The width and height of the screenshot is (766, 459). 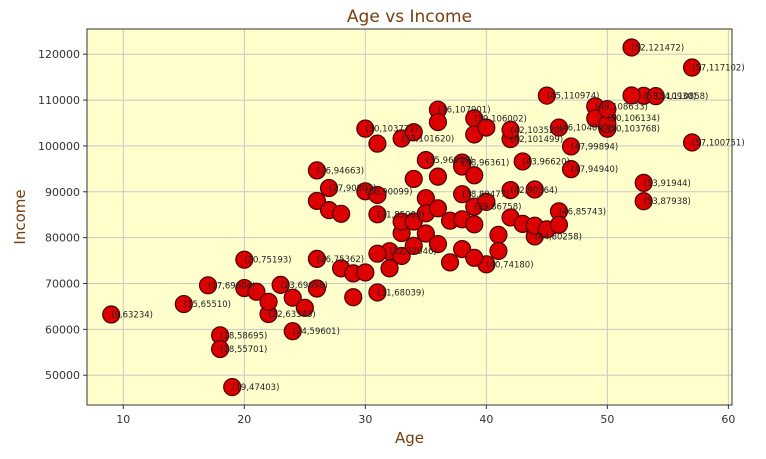 I want to click on data-point-label: (30,103771), so click(x=391, y=130).